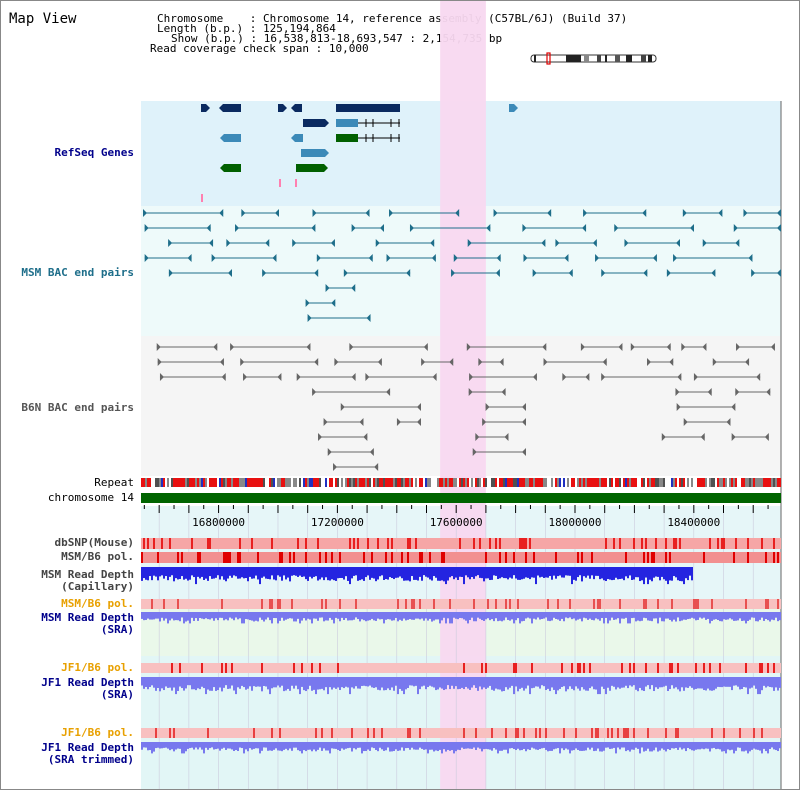 The image size is (800, 790). Describe the element at coordinates (259, 48) in the screenshot. I see `header-coverage: Read coverage check span : 10,000` at that location.